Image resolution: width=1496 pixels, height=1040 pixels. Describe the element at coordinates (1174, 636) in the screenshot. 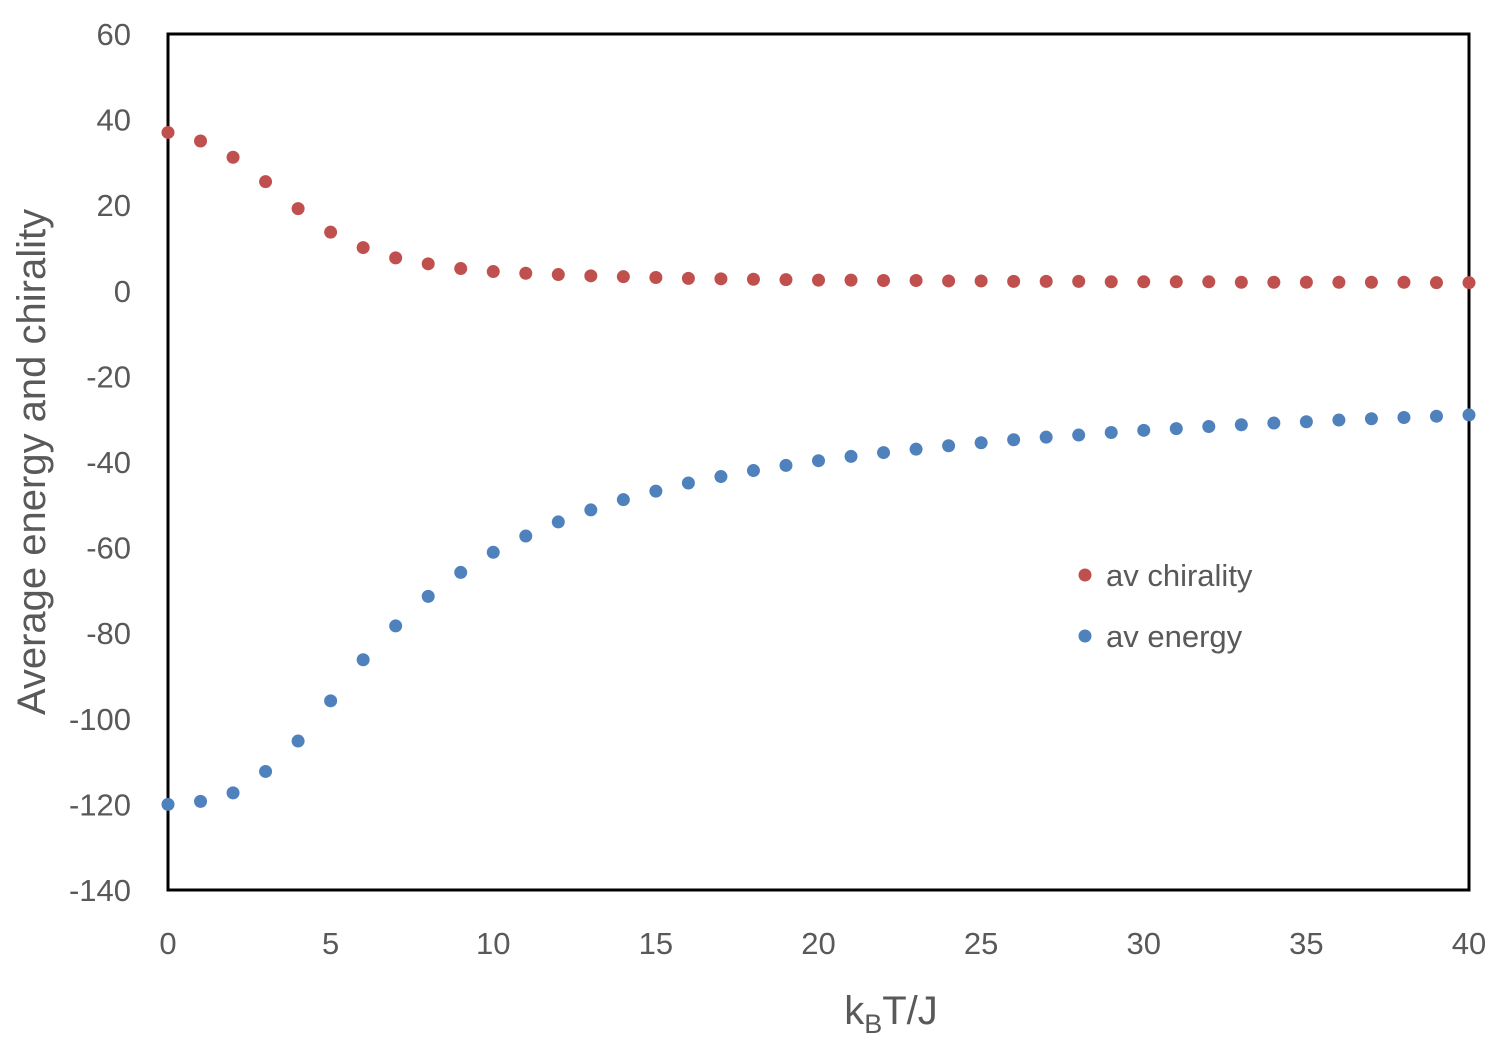

I see `legend-label-av-energy: av energy` at that location.